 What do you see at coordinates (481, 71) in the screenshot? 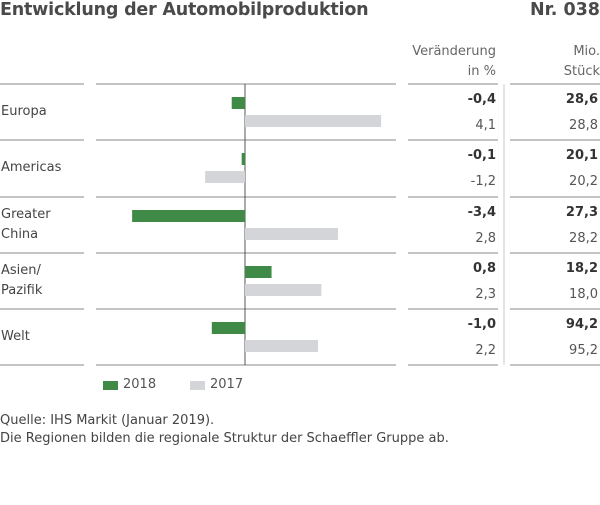
I see `column-header-change-line2: in %` at bounding box center [481, 71].